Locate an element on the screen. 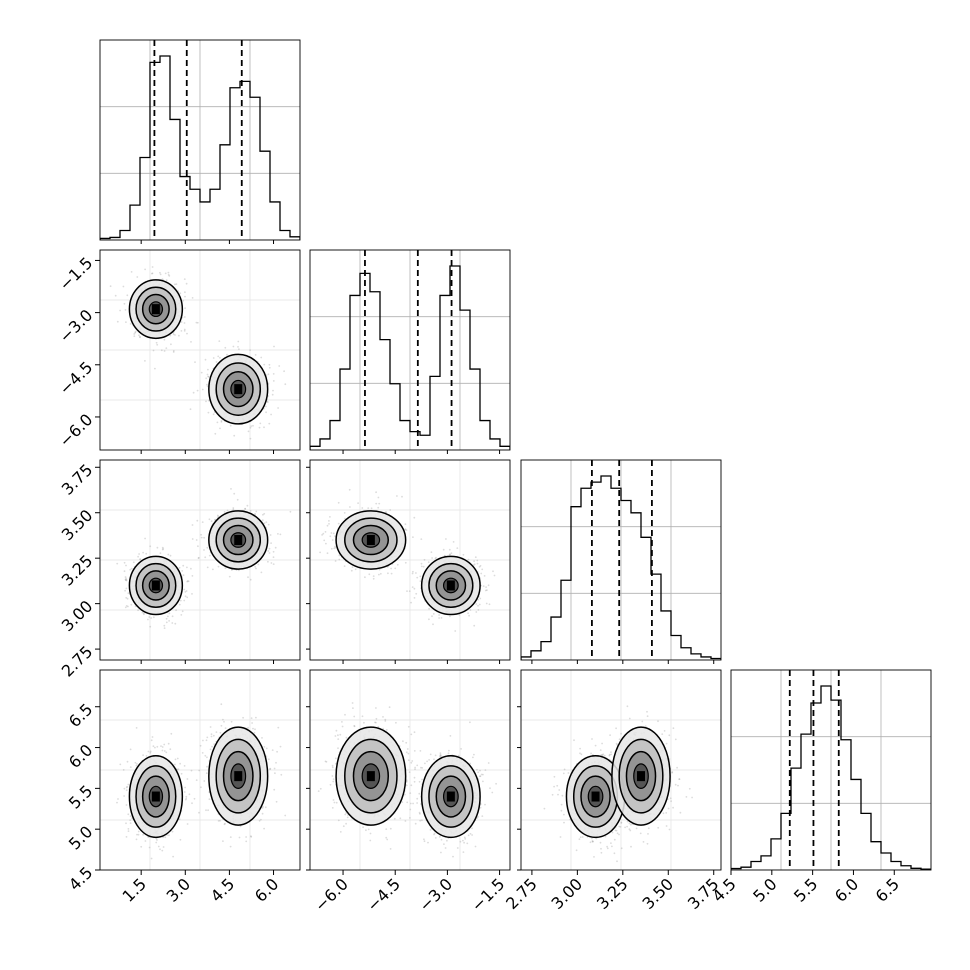 This screenshot has width=970, height=970. x-tick-label: −1.5 is located at coordinates (487, 894).